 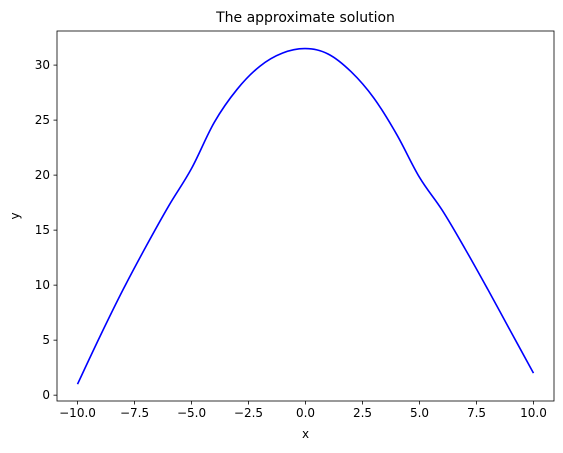 What do you see at coordinates (191, 413) in the screenshot?
I see `x-tick-label: −5.0` at bounding box center [191, 413].